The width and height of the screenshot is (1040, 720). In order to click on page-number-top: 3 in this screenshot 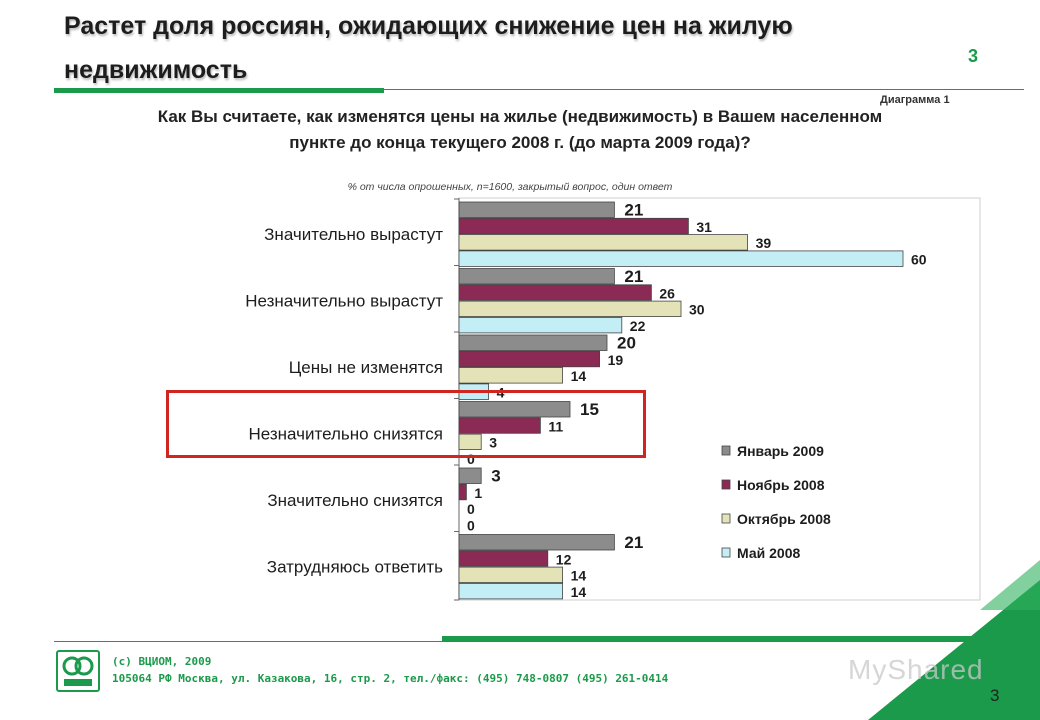, I will do `click(973, 56)`.